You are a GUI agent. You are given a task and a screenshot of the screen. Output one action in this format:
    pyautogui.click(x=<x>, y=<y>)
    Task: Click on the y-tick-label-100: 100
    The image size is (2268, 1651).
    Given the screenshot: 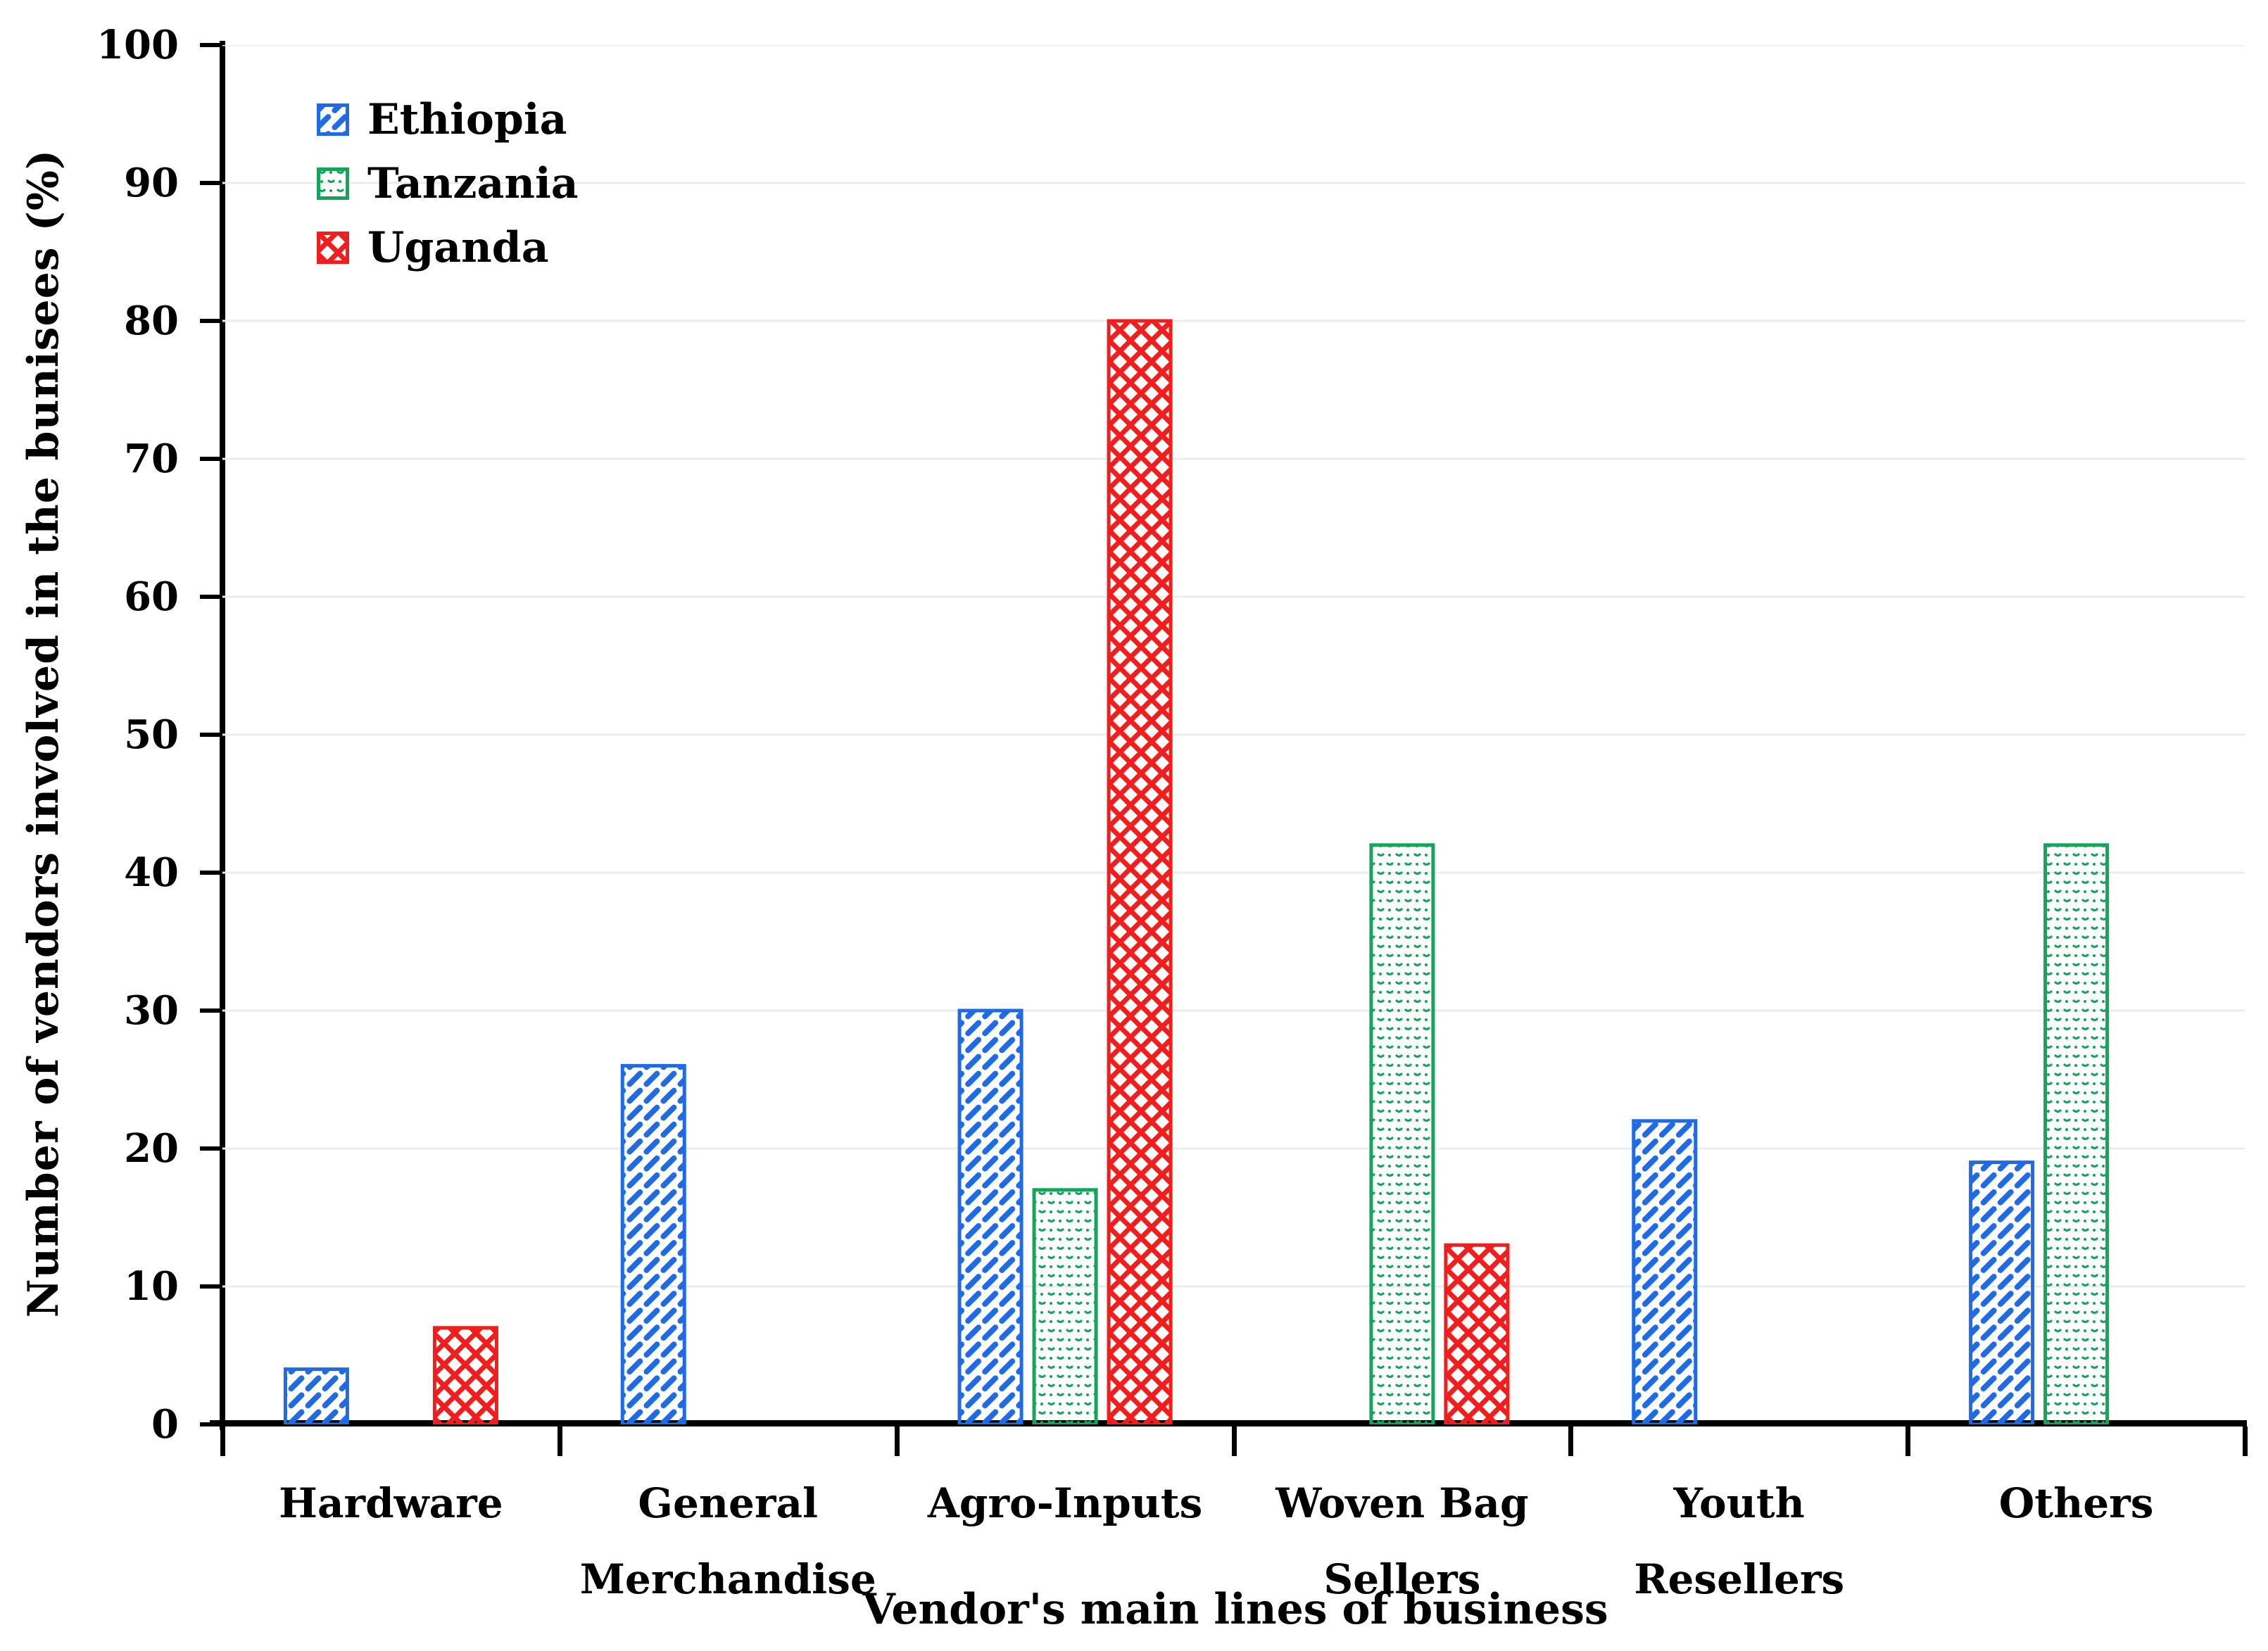 What is the action you would take?
    pyautogui.click(x=137, y=45)
    